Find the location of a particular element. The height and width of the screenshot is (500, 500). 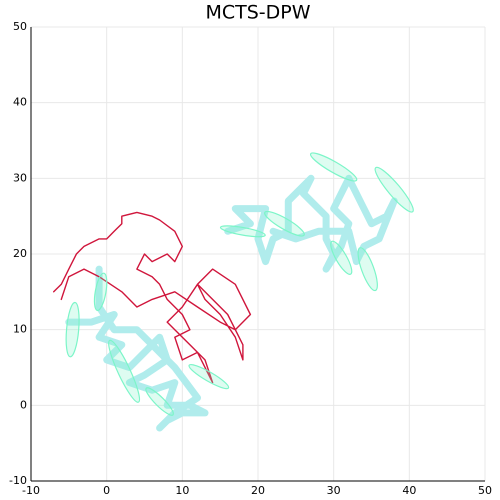

y-tick-label: 0 is located at coordinates (23, 404).